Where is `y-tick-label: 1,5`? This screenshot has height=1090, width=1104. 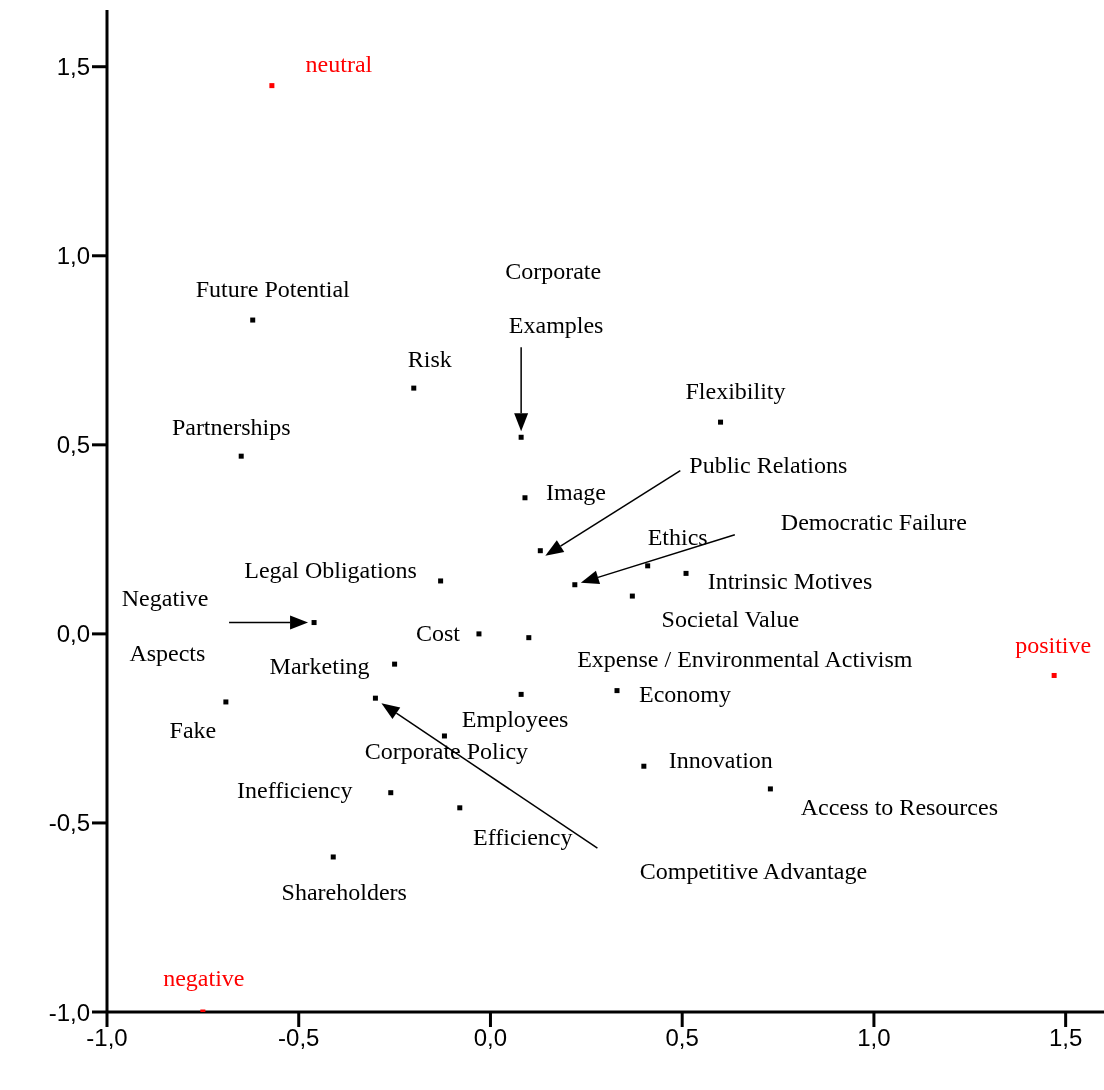
y-tick-label: 1,5 is located at coordinates (73, 67).